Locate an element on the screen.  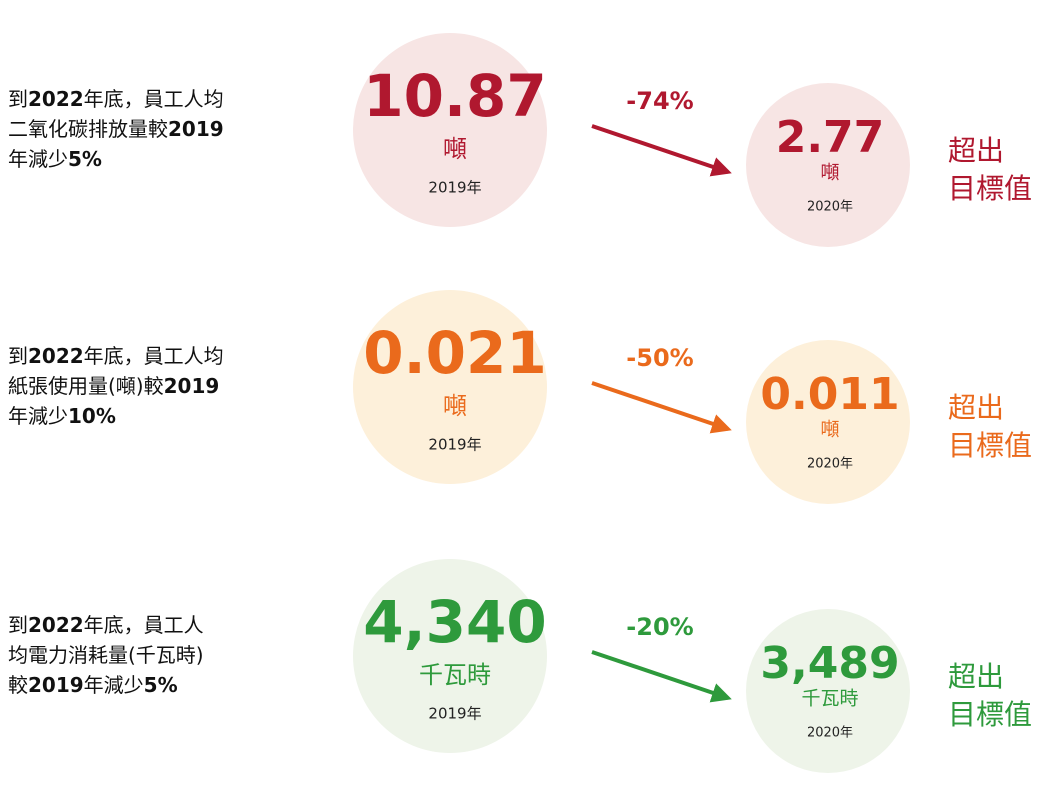
description-line: 年減少5% is located at coordinates (55, 159).